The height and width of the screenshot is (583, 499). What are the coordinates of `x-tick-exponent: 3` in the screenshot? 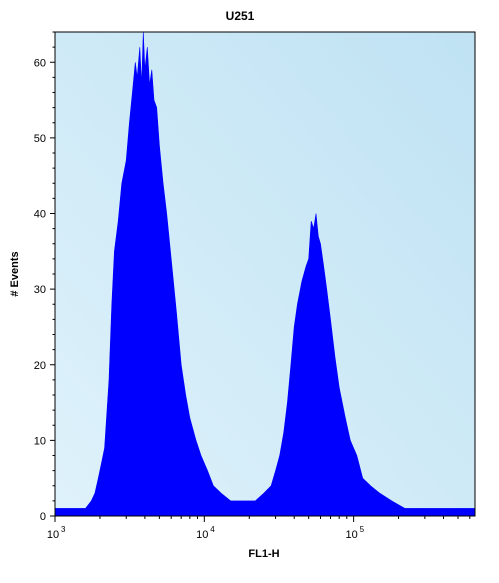 It's located at (63, 529).